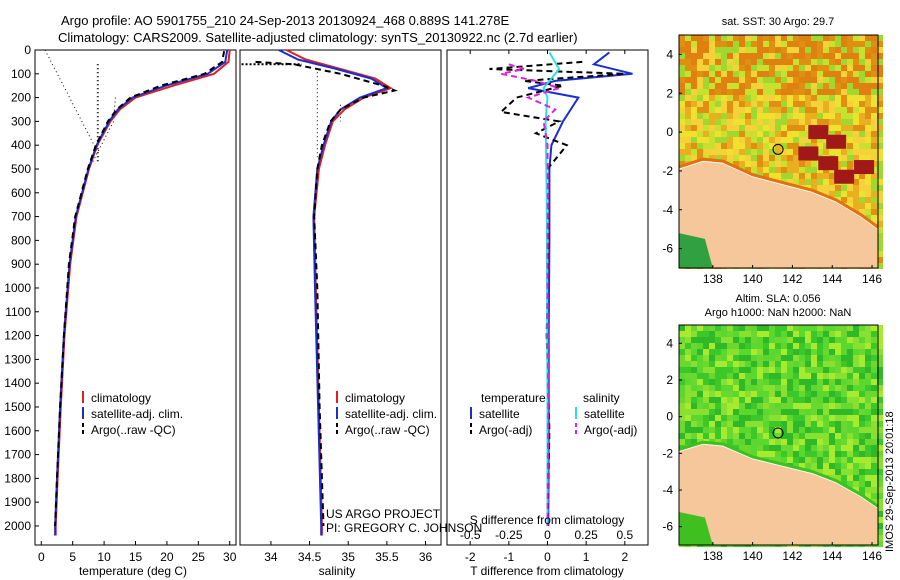 The height and width of the screenshot is (580, 900). I want to click on map-x-tick-label: 142, so click(792, 279).